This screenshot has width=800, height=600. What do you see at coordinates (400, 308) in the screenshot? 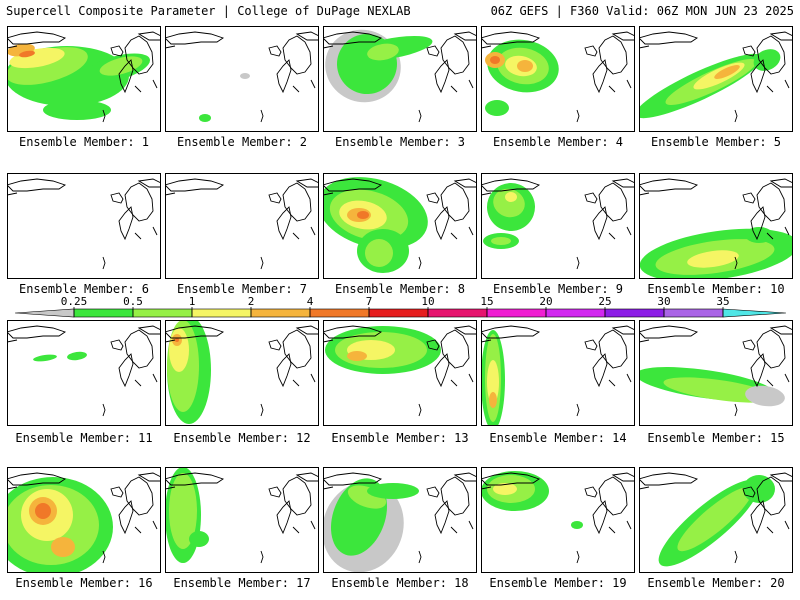
I see `colorbar: 0.25 0.5 1 2 4 7 10 15 20 25 30 35` at bounding box center [400, 308].